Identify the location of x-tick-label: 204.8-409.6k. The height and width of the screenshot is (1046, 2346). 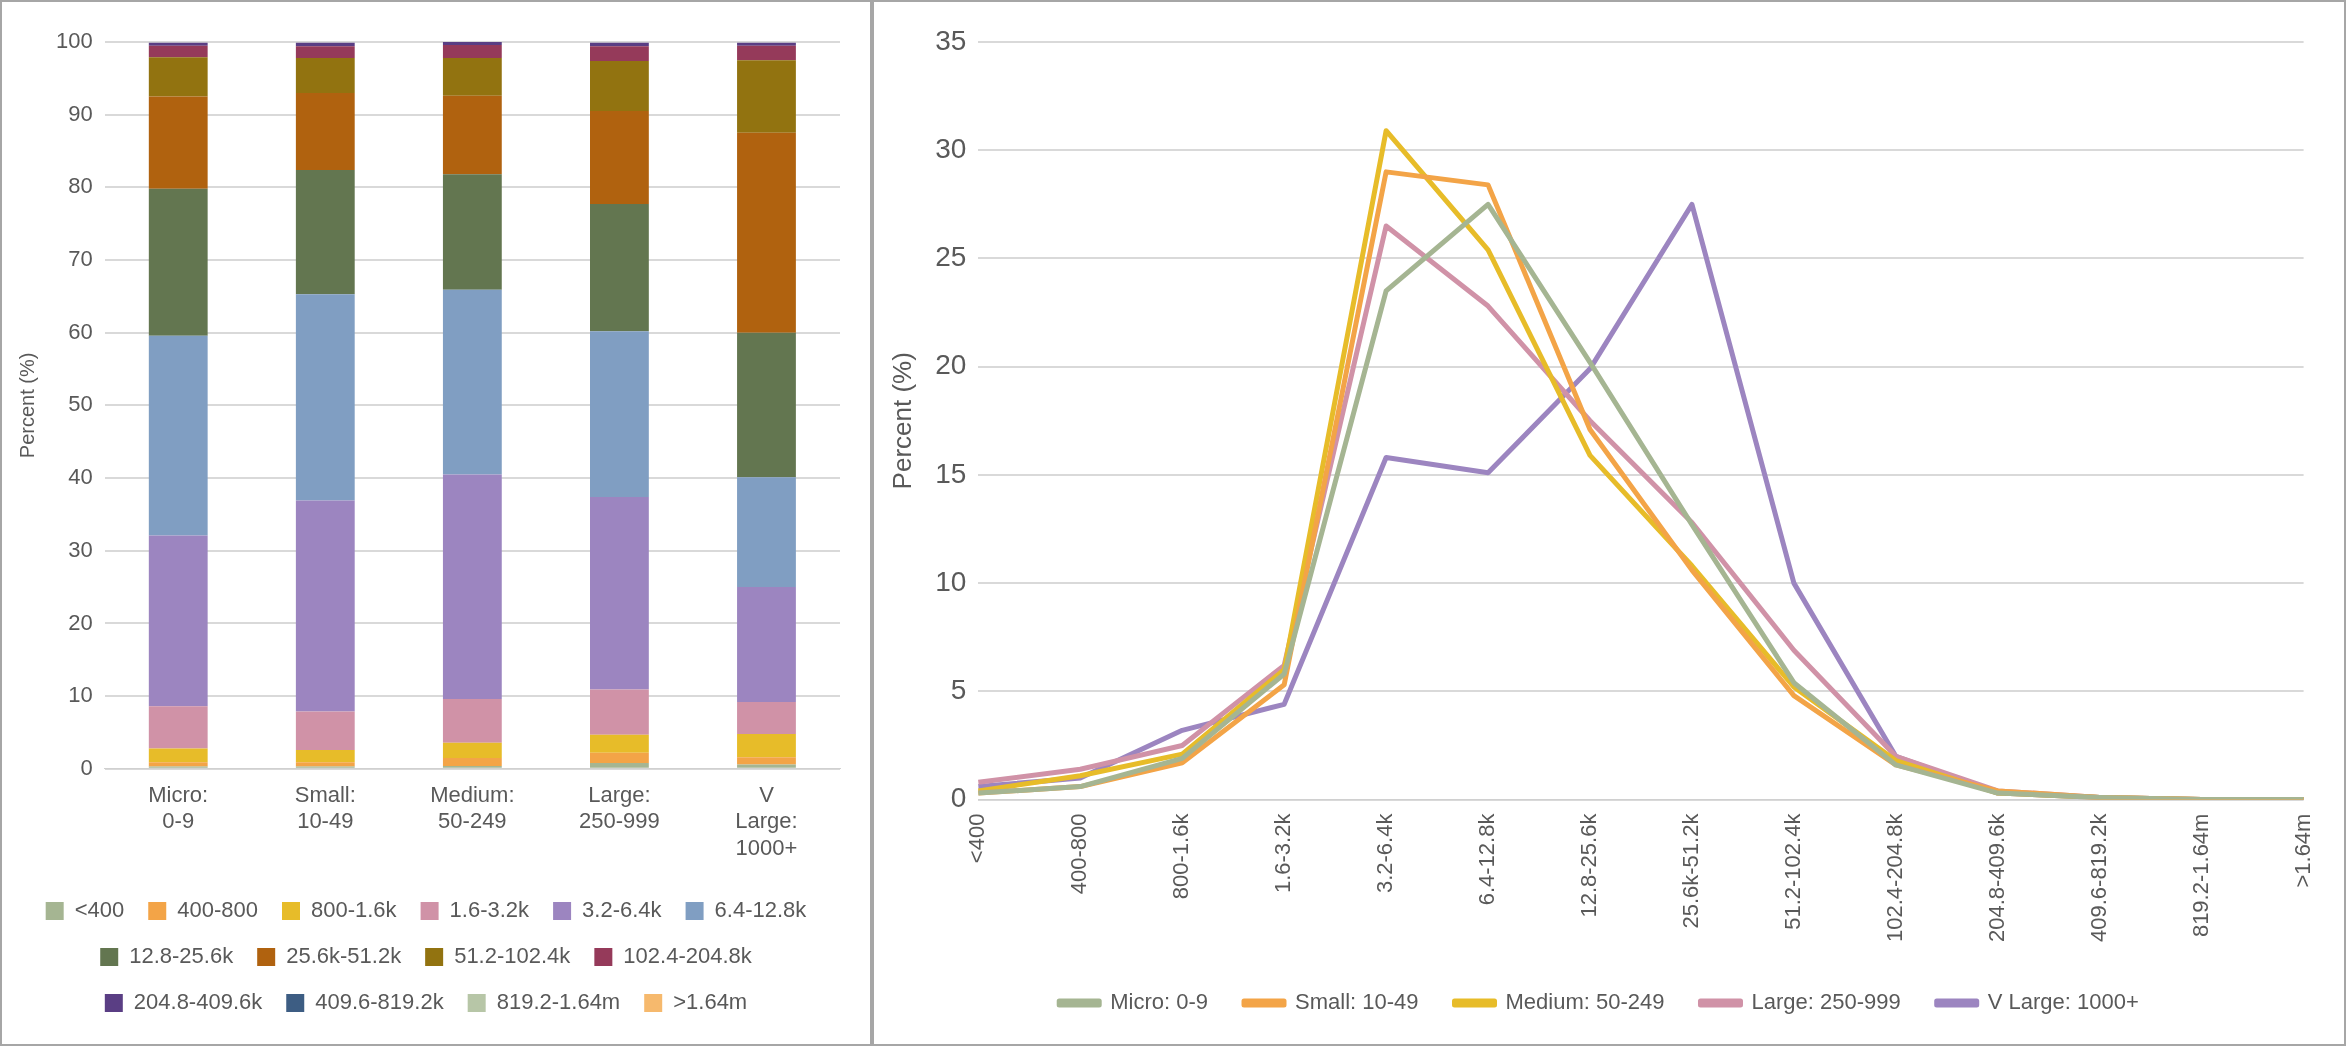
(1996, 877).